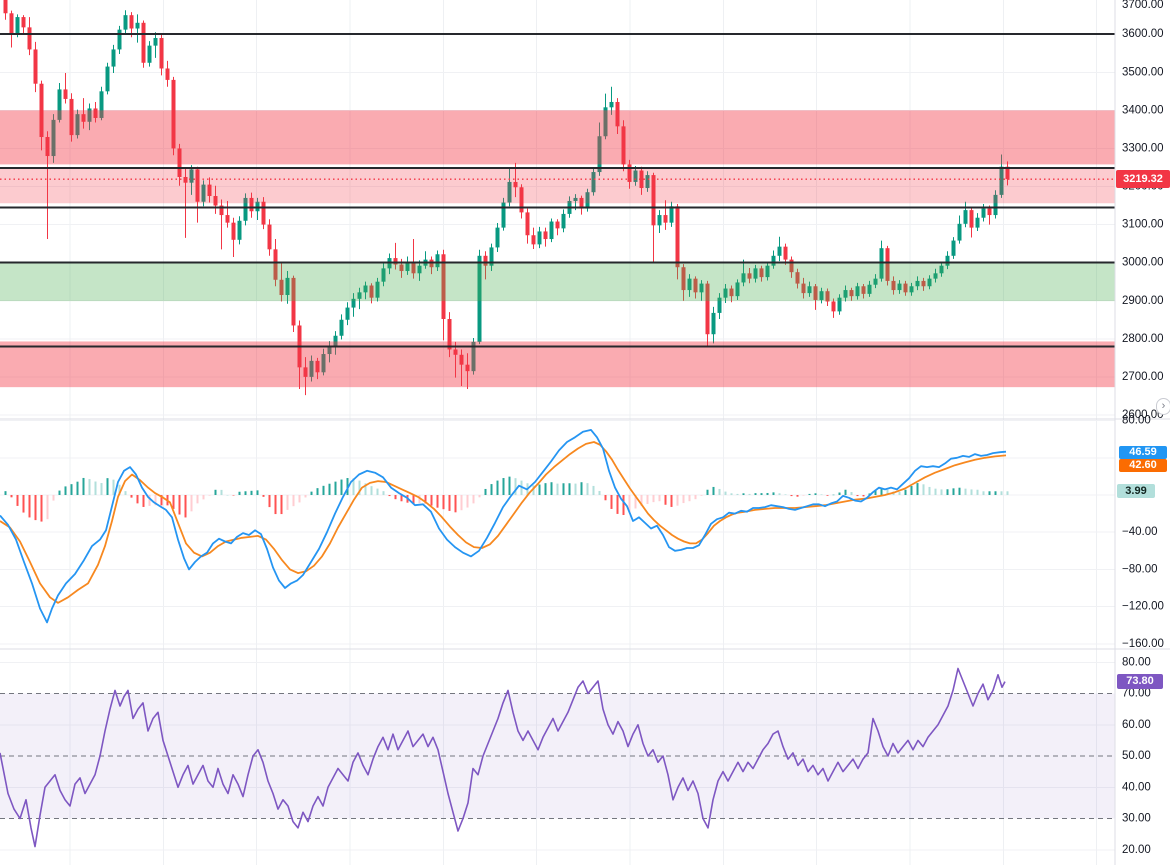 The image size is (1170, 865). What do you see at coordinates (1143, 452) in the screenshot?
I see `macd-value-badge: 46.59` at bounding box center [1143, 452].